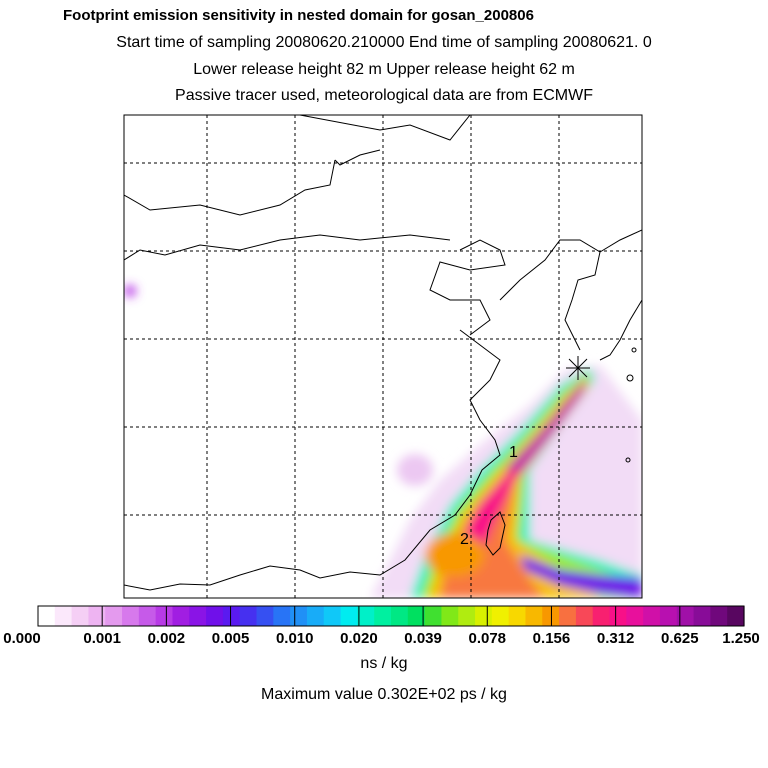 This screenshot has width=768, height=768. Describe the element at coordinates (384, 663) in the screenshot. I see `colorbar-units: ns / kg` at that location.